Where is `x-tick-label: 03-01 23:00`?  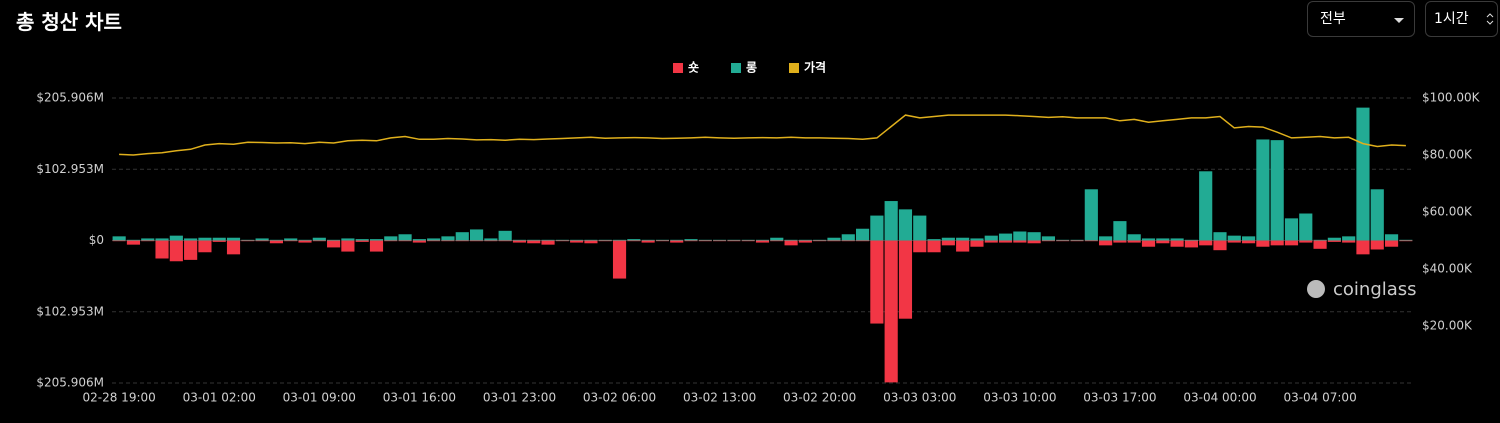 x-tick-label: 03-01 23:00 is located at coordinates (519, 398).